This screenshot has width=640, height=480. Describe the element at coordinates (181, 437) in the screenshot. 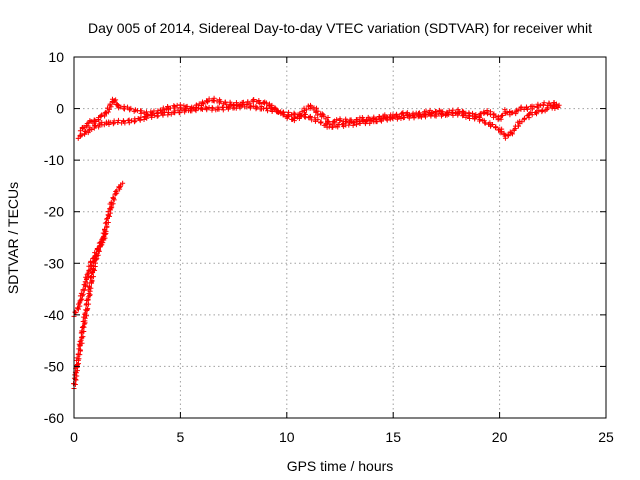

I see `x-tick-label: 5` at that location.